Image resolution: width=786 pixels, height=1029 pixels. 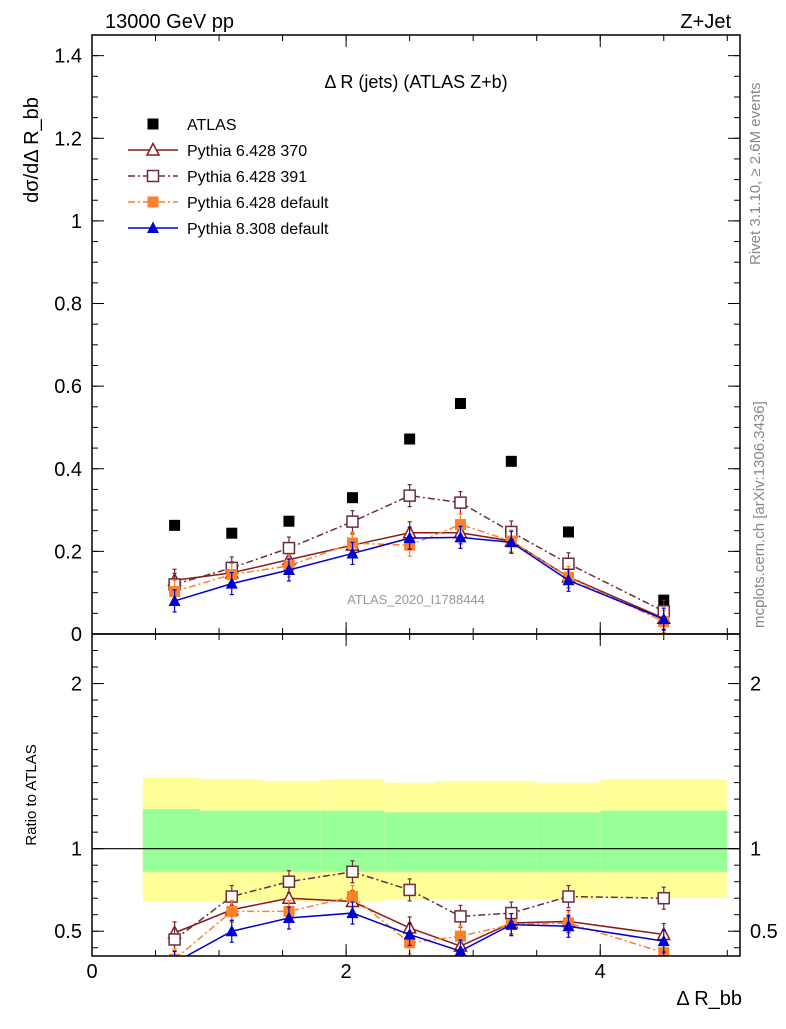 I want to click on legend-entry: Pythia 8.308 default, so click(x=228, y=229).